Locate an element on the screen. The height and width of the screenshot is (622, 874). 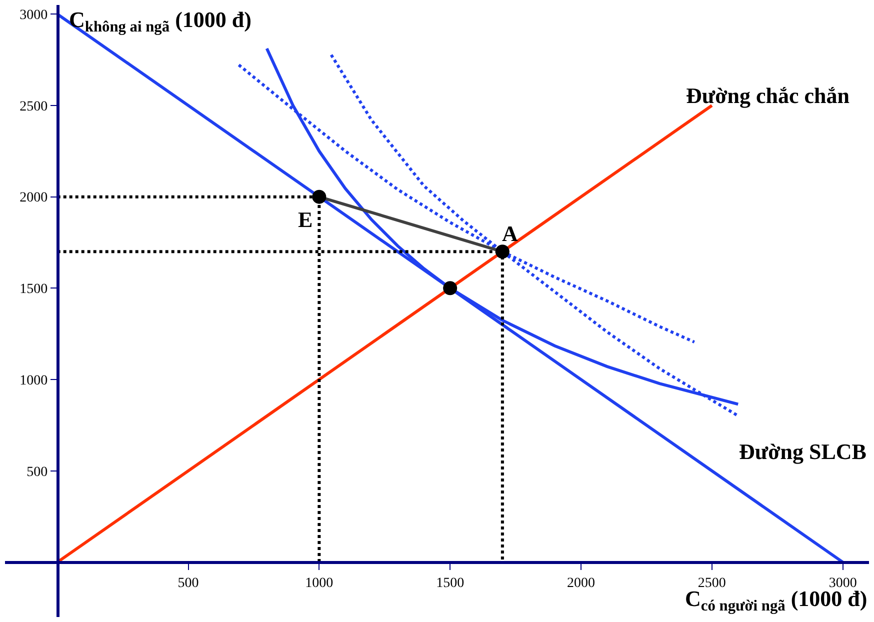
annotation: A is located at coordinates (510, 233).